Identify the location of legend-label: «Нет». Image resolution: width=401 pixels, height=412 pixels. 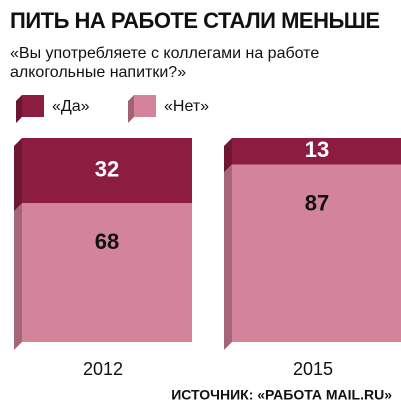
(186, 106).